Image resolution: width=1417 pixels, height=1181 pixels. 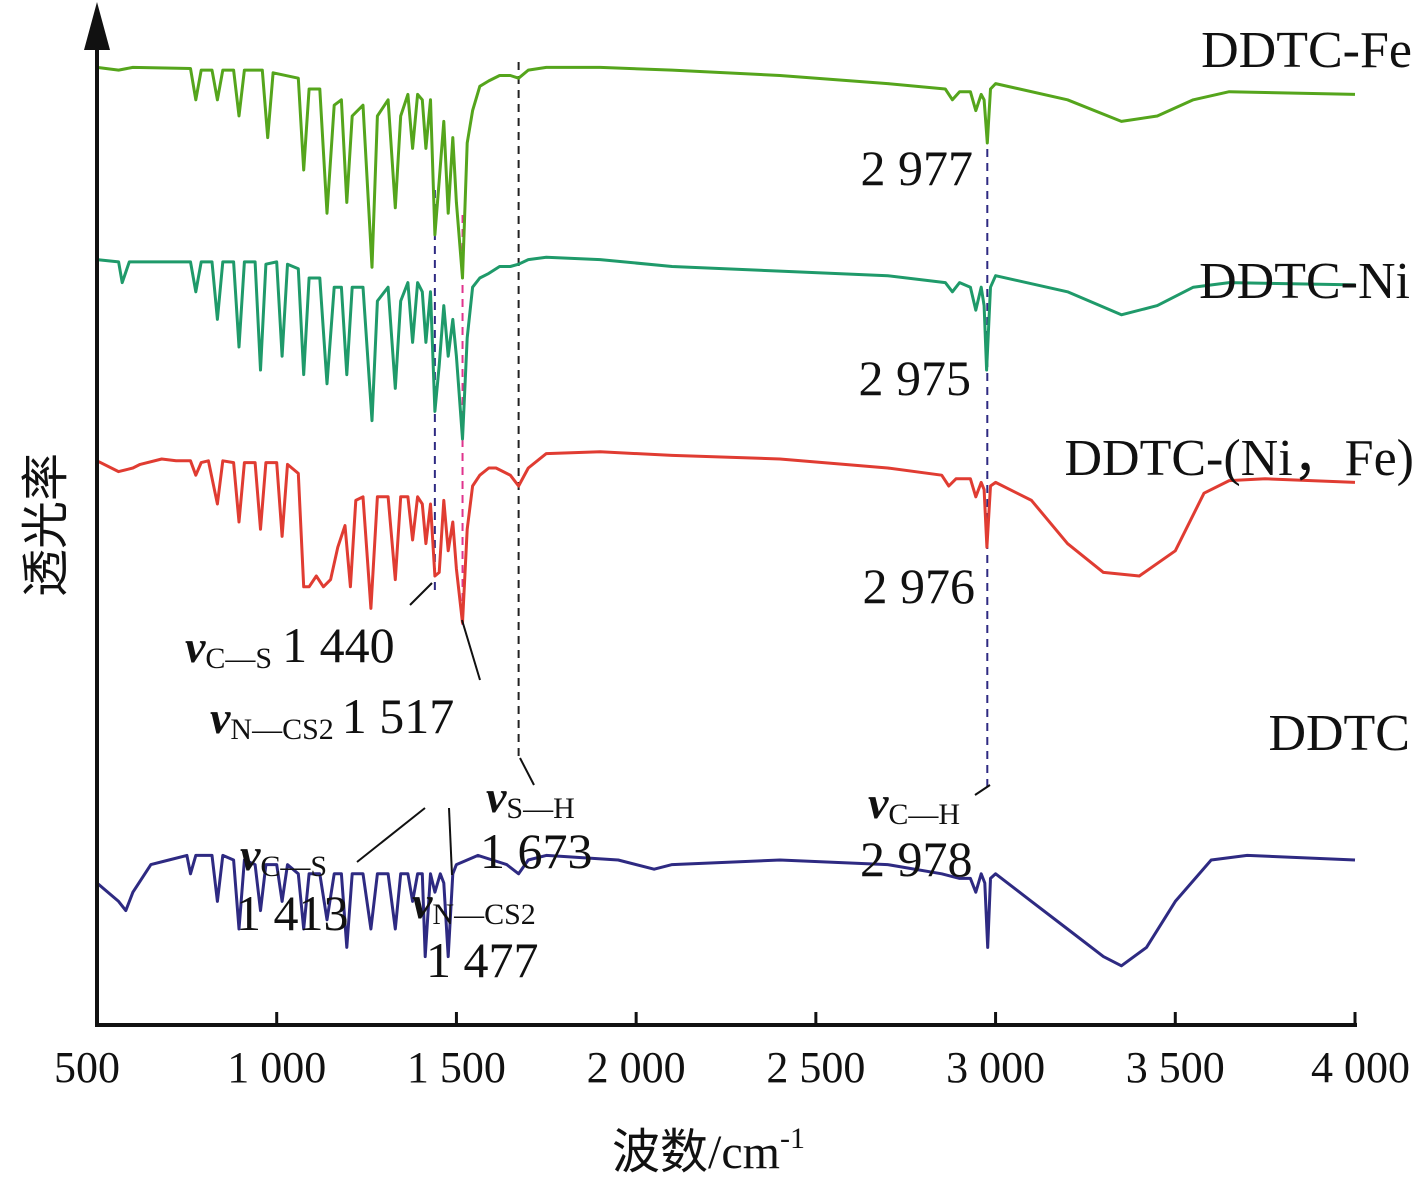 What do you see at coordinates (530, 798) in the screenshot?
I see `vib-label-sh: vS—H` at bounding box center [530, 798].